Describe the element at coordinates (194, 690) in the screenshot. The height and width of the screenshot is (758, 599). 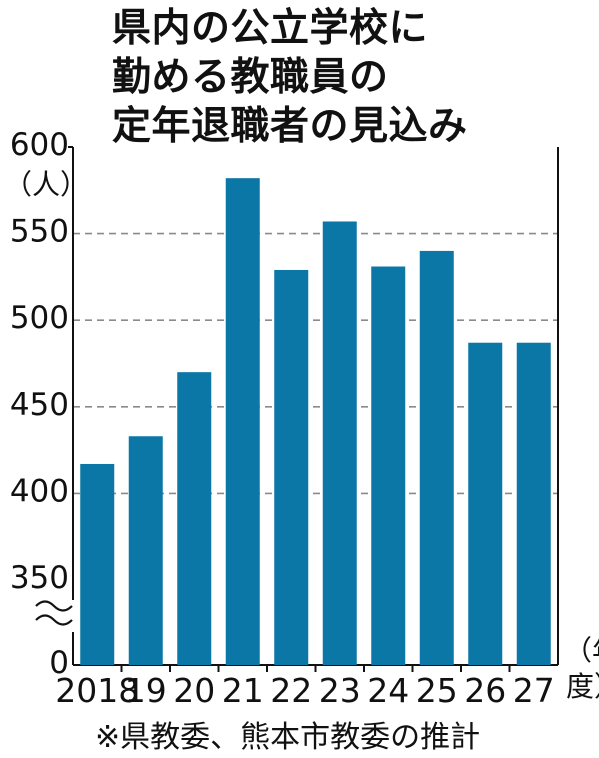
I see `x-tick-label: 20` at that location.